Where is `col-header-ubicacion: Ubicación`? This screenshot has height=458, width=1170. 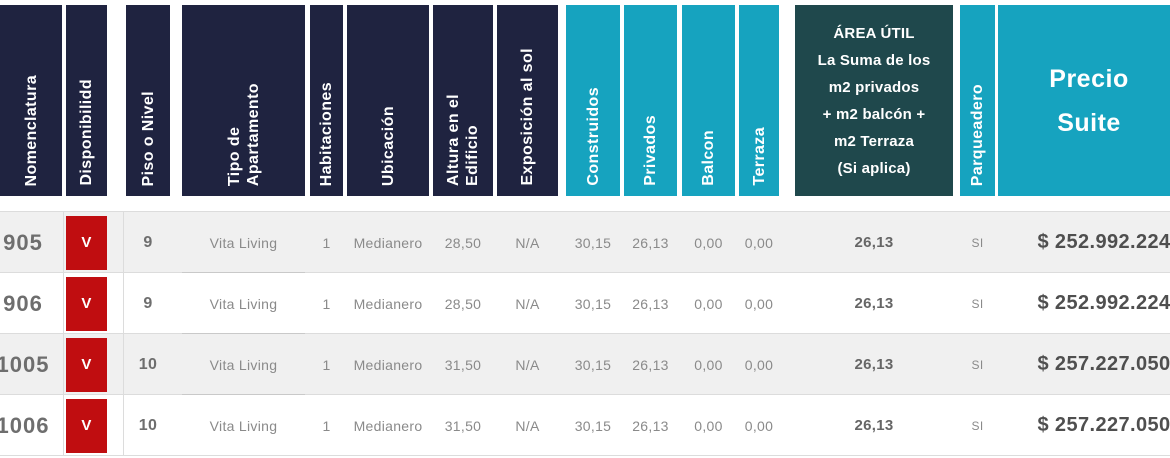
col-header-ubicacion: Ubicación is located at coordinates (388, 100).